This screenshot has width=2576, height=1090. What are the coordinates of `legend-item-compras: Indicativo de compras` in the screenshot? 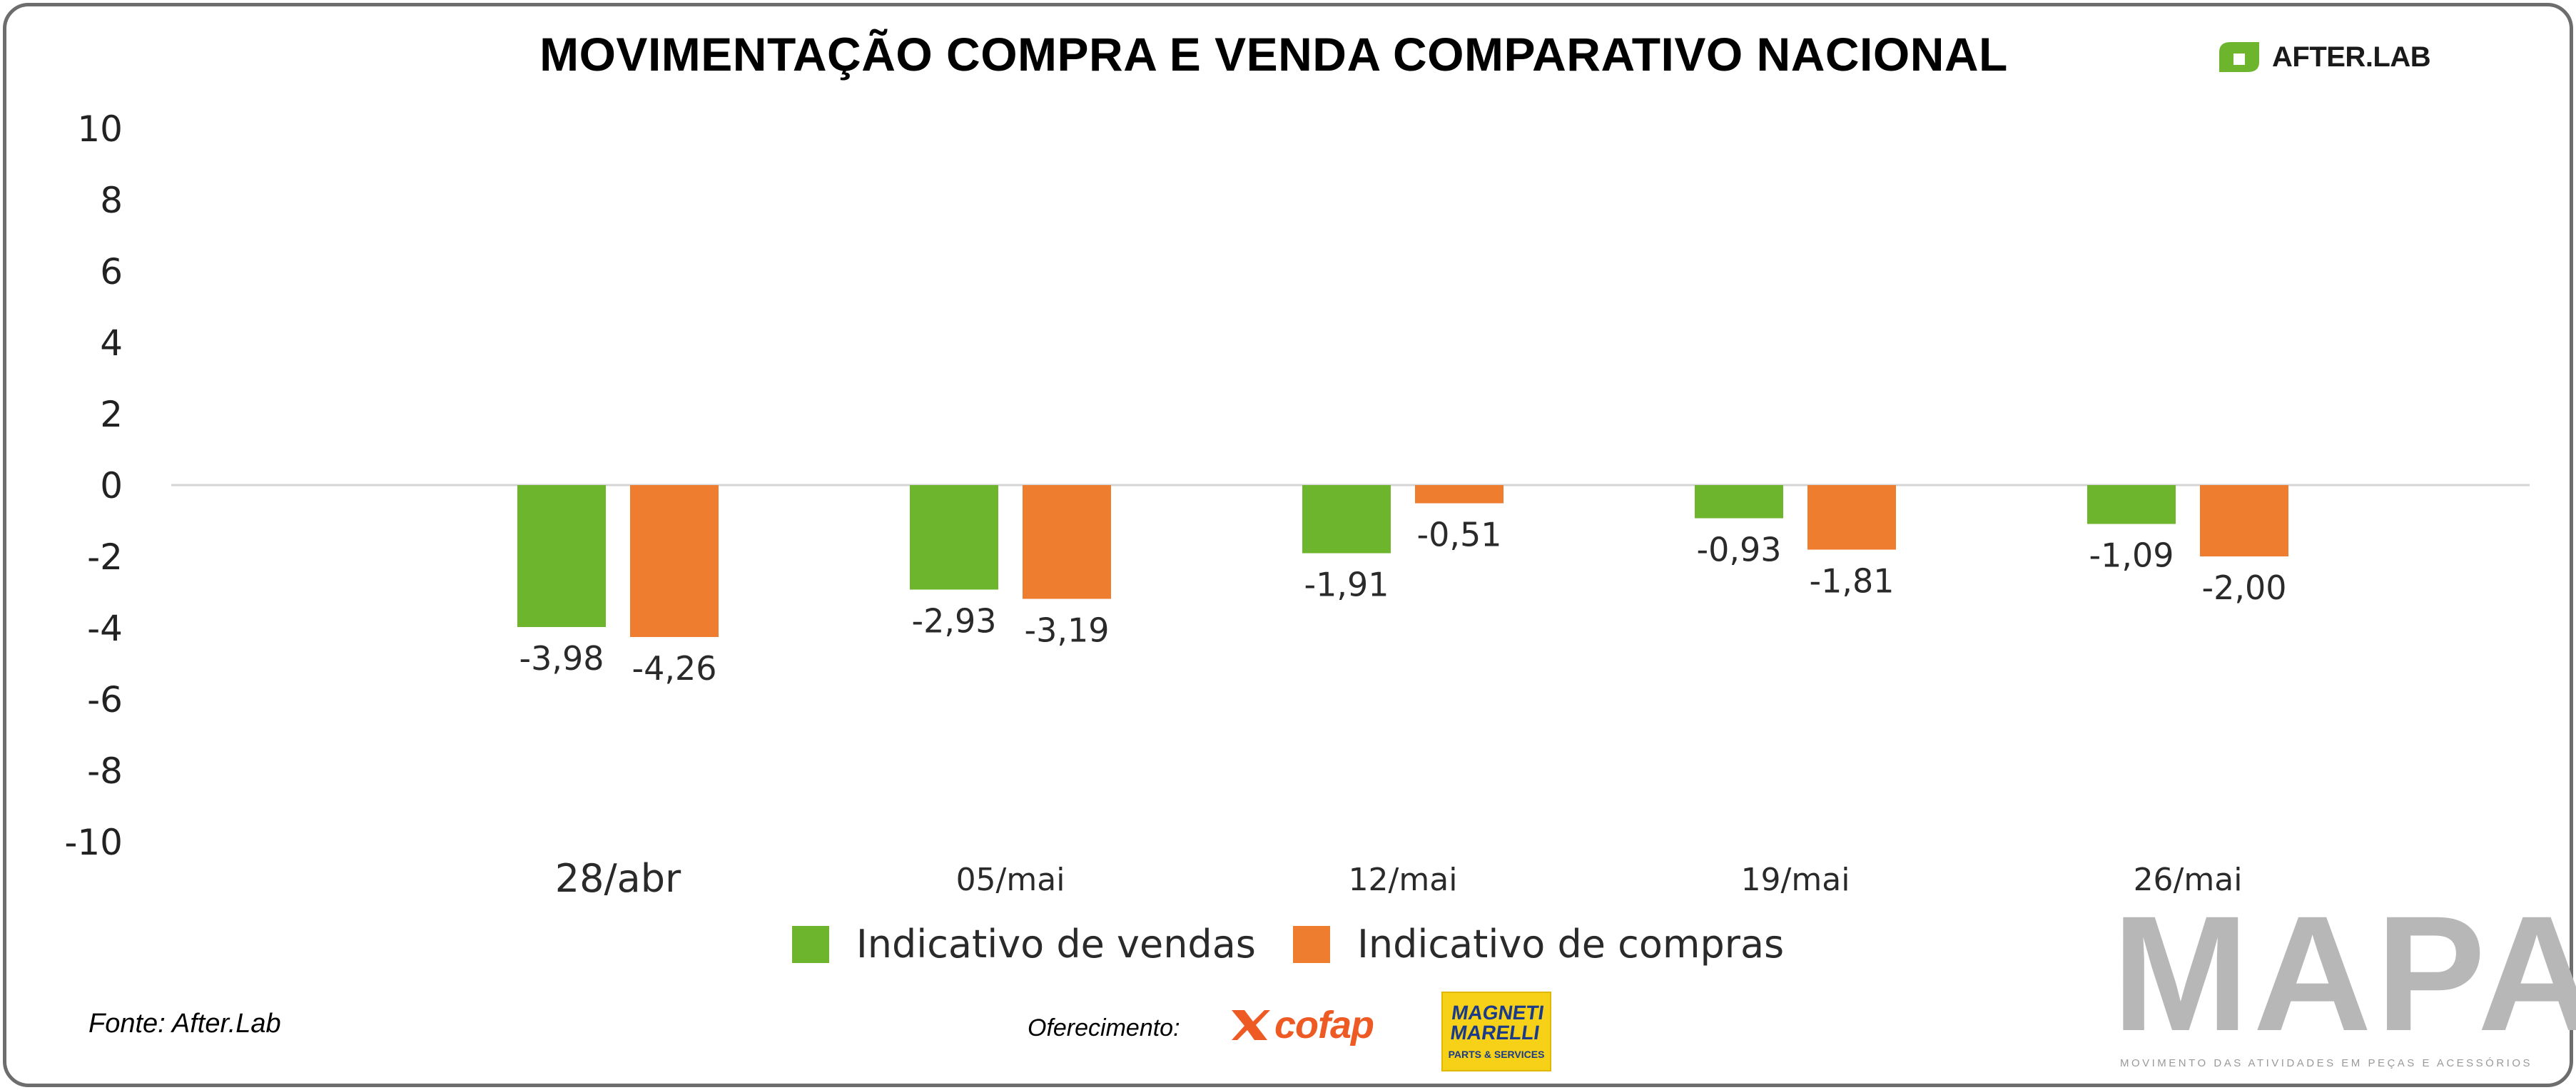 It's located at (1538, 944).